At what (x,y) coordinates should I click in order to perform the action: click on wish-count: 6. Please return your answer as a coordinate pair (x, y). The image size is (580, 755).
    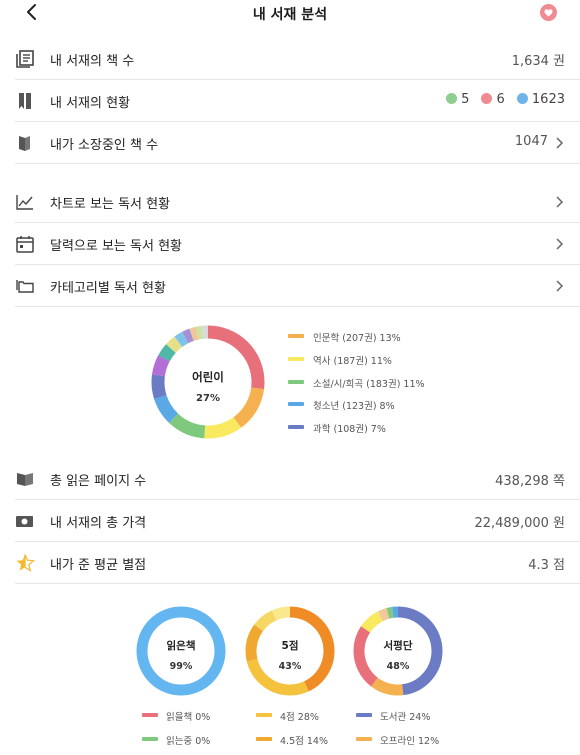
    Looking at the image, I should click on (493, 99).